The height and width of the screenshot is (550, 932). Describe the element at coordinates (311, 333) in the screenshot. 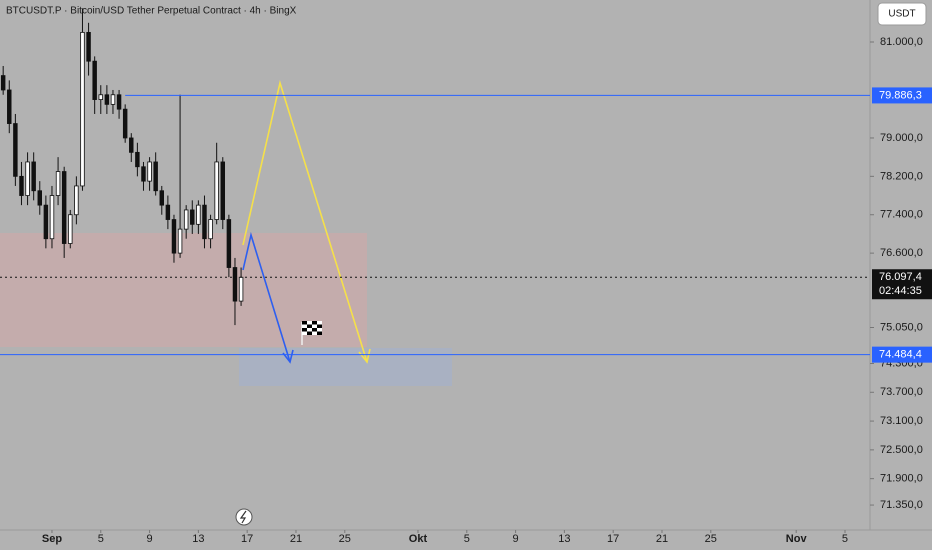

I see `target-flag` at that location.